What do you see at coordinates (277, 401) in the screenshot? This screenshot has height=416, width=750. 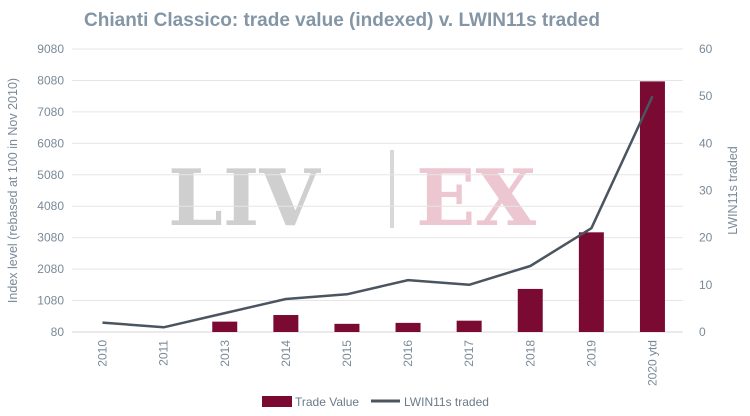 I see `legend-swatch-trade-value` at bounding box center [277, 401].